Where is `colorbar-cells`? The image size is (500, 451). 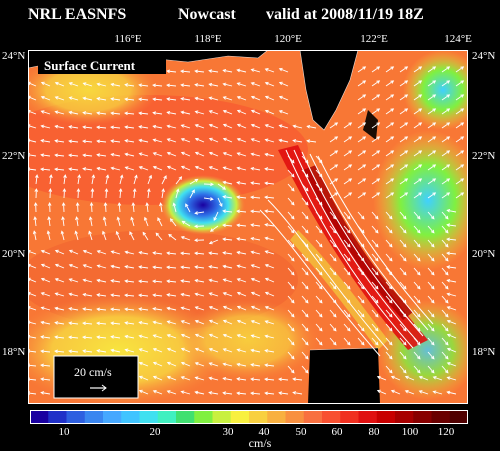 colorbar-cells is located at coordinates (249, 417).